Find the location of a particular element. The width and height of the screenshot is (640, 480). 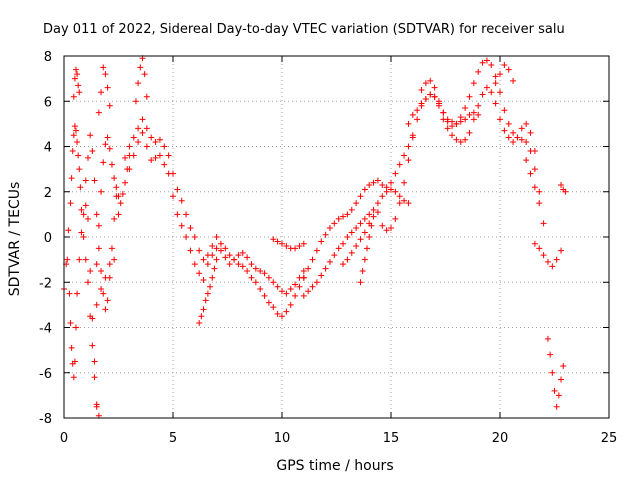

y-tick-label: -6 is located at coordinates (45, 374).